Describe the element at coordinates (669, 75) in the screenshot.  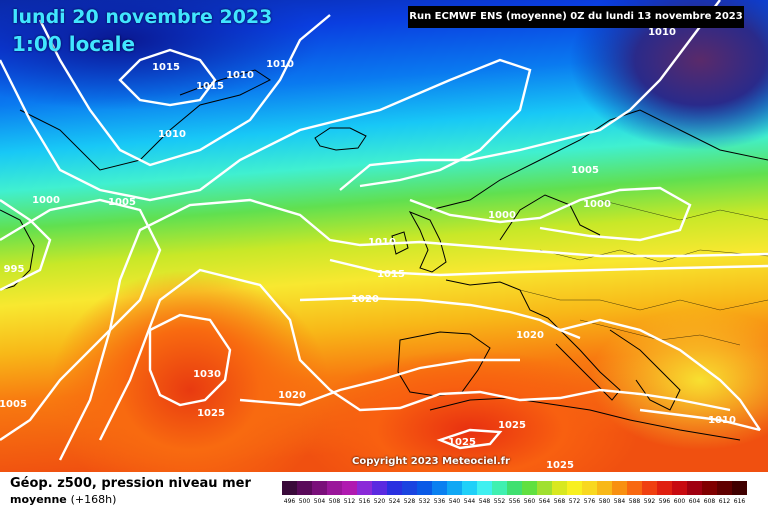
I see `z500-low-northeast` at that location.